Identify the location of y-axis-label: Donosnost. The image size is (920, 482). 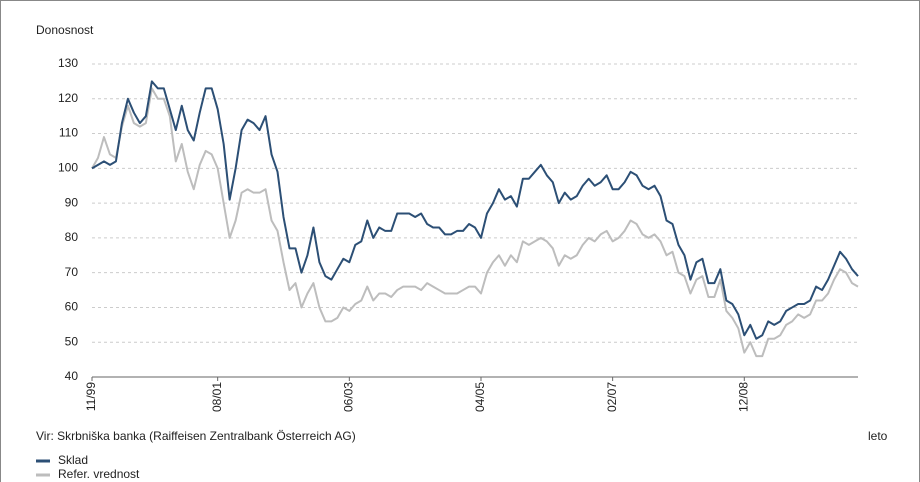
(65, 30).